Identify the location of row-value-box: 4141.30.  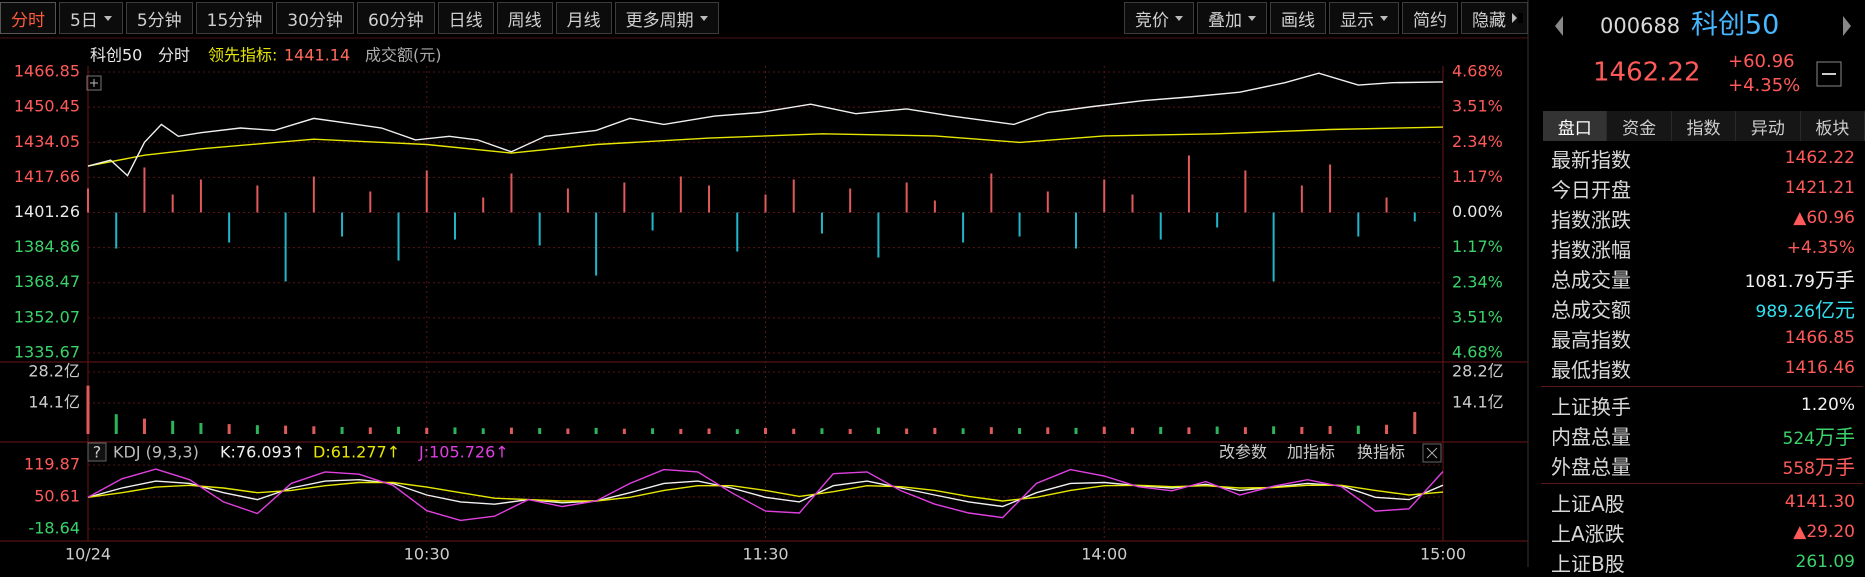
(1820, 502).